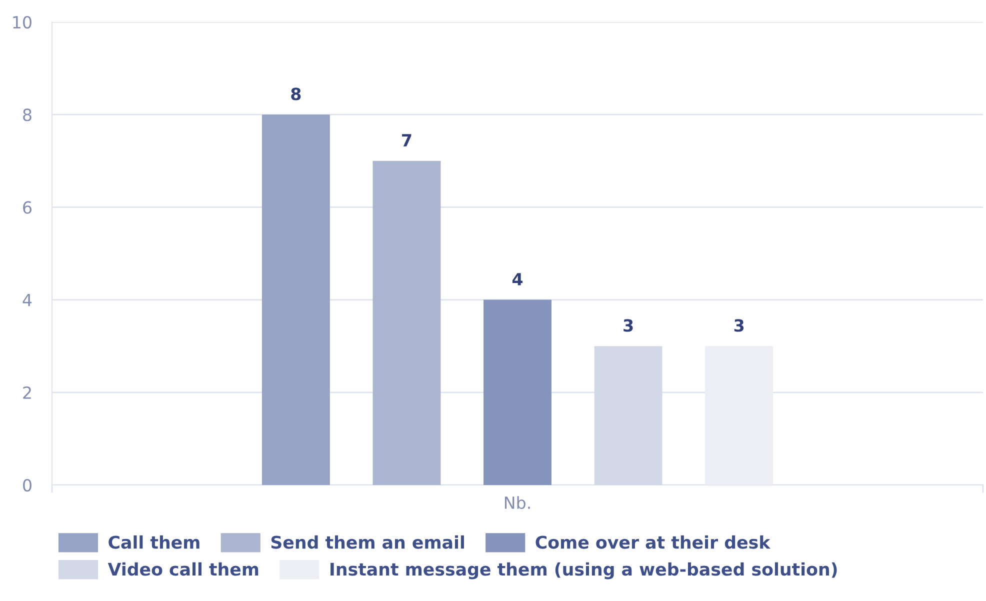 The width and height of the screenshot is (986, 601). I want to click on legend-label: Video call them, so click(183, 569).